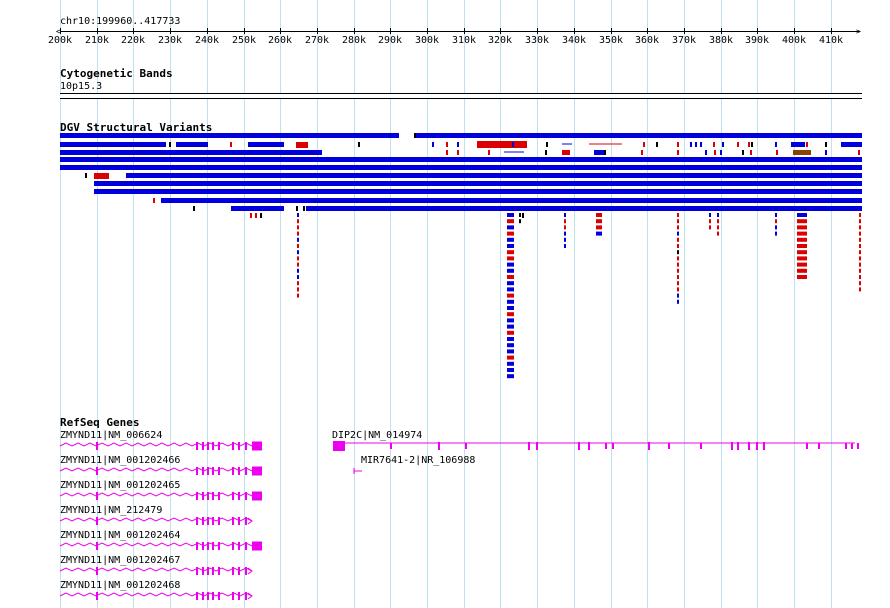 The width and height of the screenshot is (890, 608). Describe the element at coordinates (418, 460) in the screenshot. I see `gene-label: MIR7641-2|NR_106988` at that location.